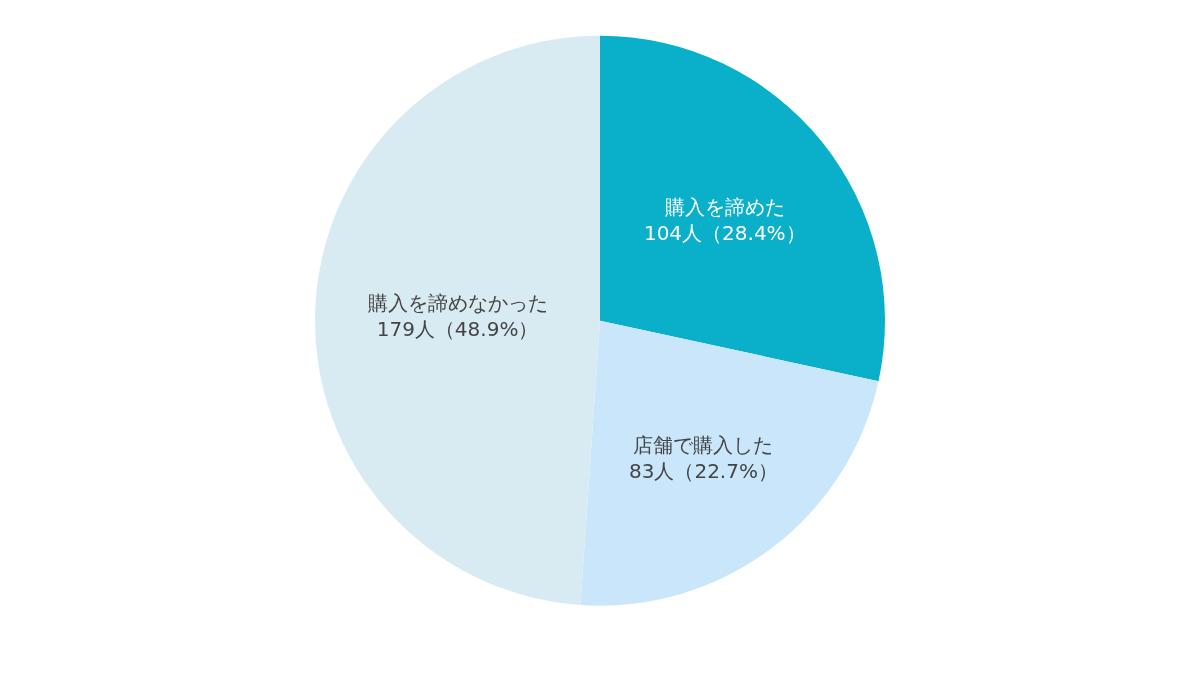 The height and width of the screenshot is (675, 1200). I want to click on data-label: 104人（28.4%）, so click(724, 233).